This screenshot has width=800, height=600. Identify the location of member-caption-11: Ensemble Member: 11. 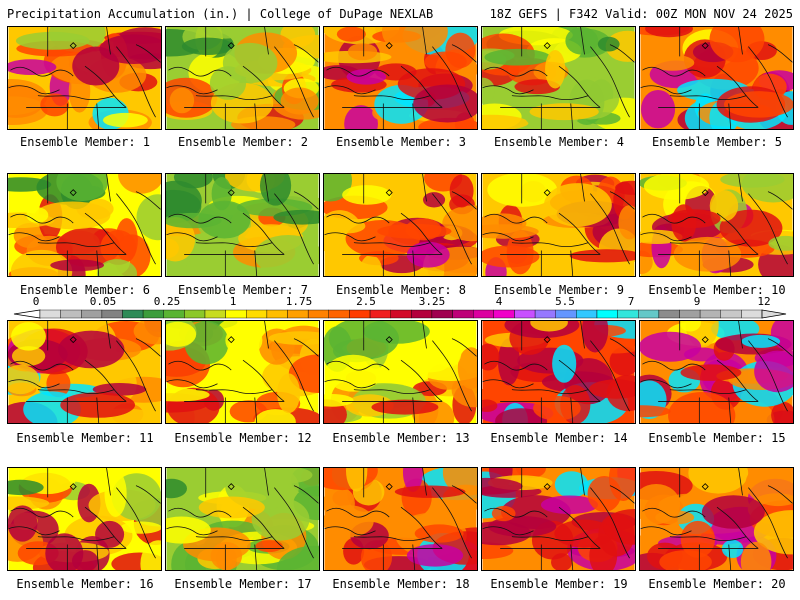
(85, 438).